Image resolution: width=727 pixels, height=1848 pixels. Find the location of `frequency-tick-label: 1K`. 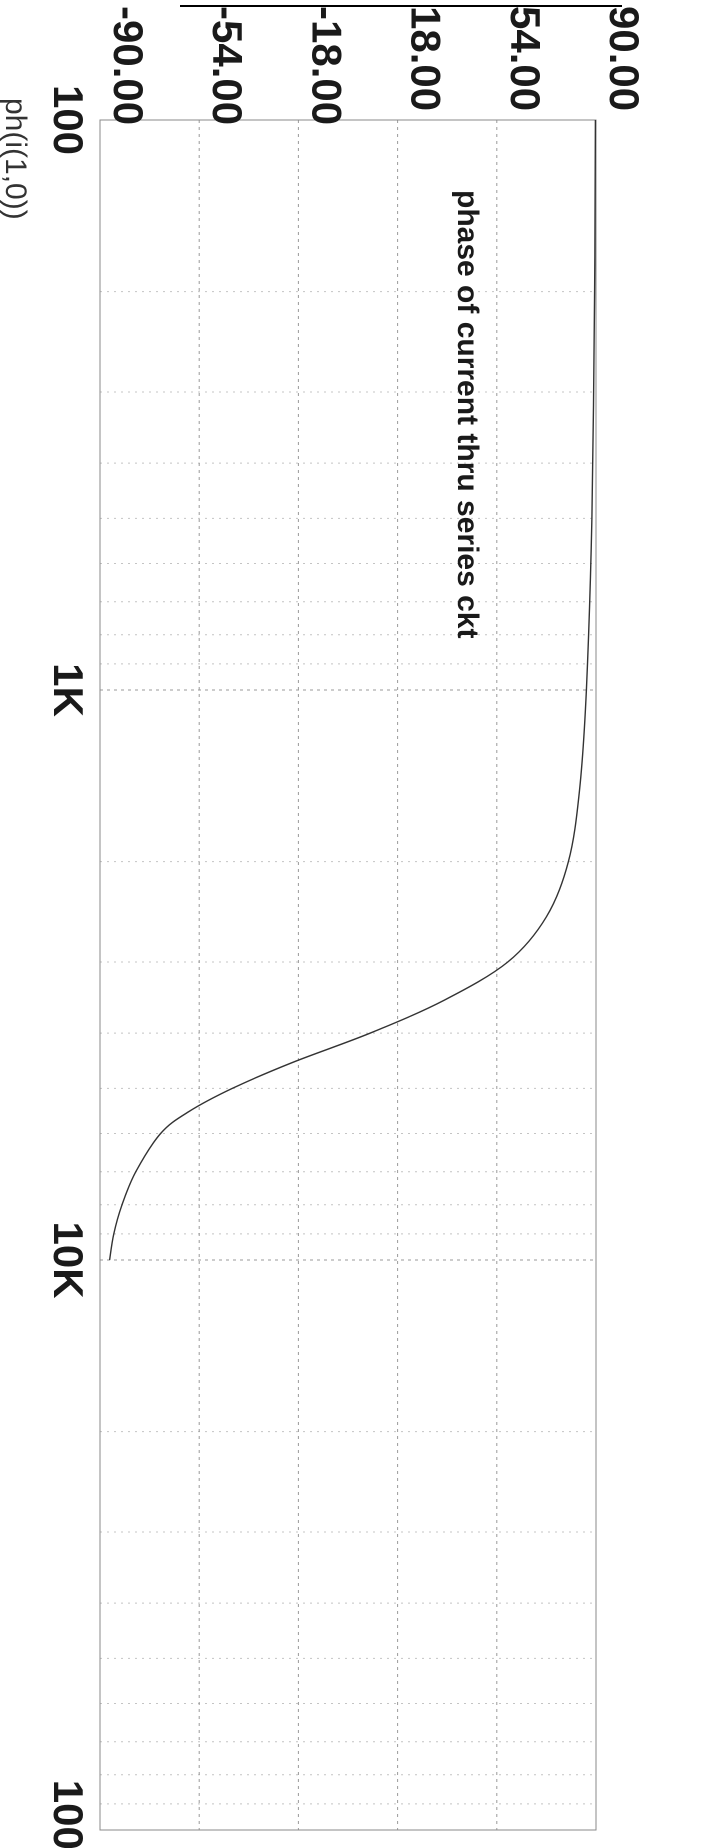

frequency-tick-label: 1K is located at coordinates (68, 690).